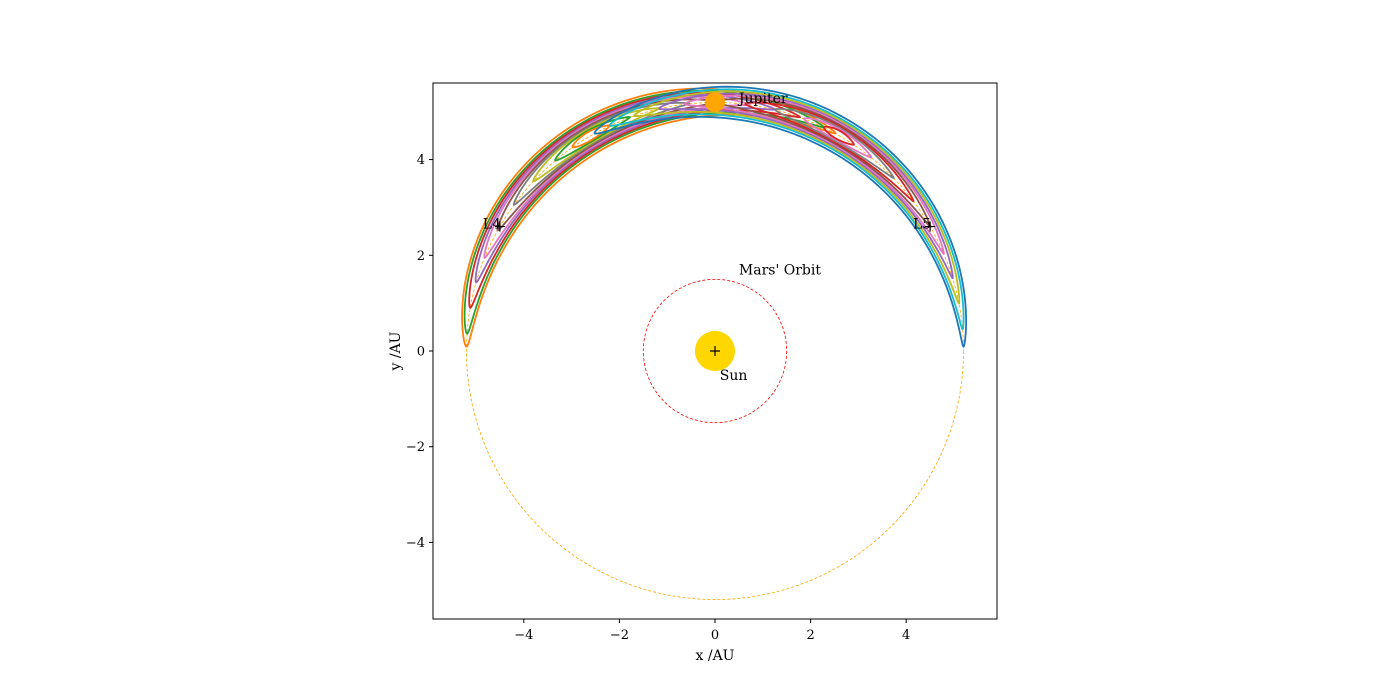 The width and height of the screenshot is (1395, 695). What do you see at coordinates (780, 270) in the screenshot?
I see `mars-orbit-label: Mars' Orbit` at bounding box center [780, 270].